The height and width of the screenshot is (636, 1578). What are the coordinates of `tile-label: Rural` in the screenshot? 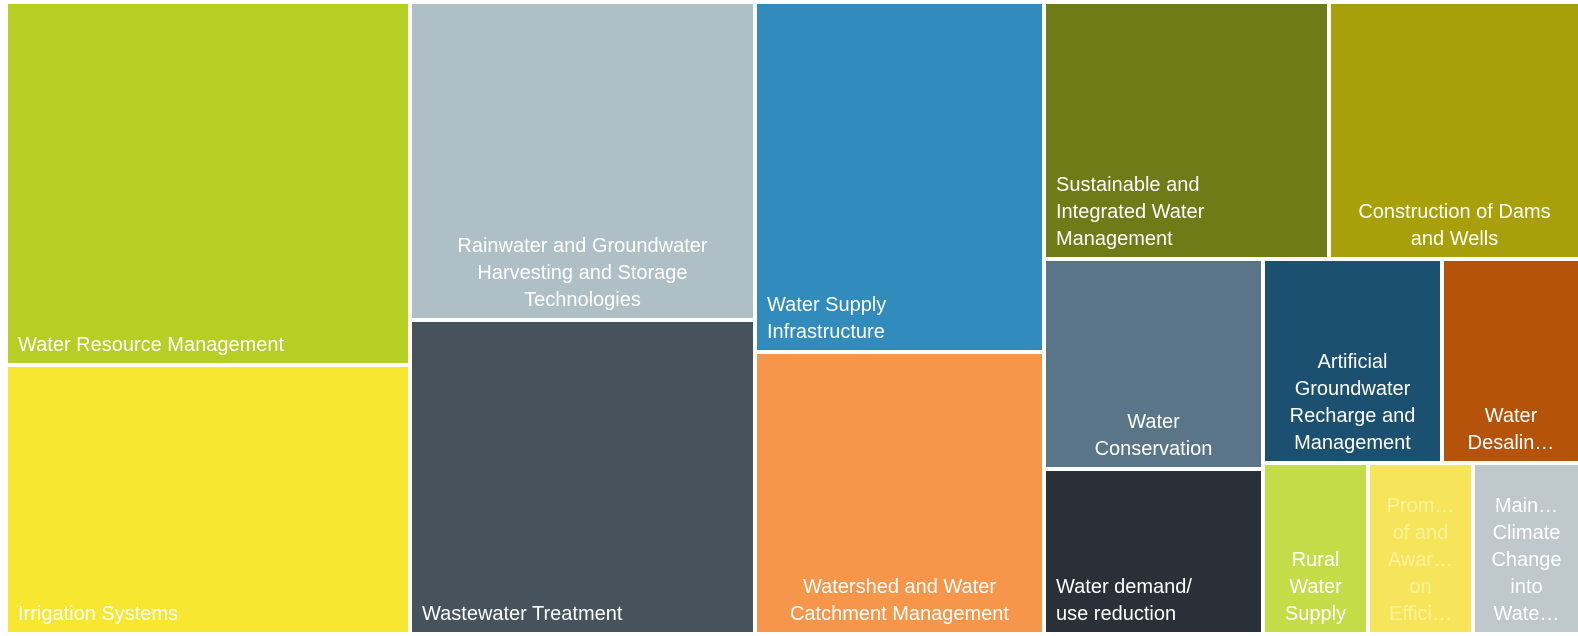 It's located at (1315, 560).